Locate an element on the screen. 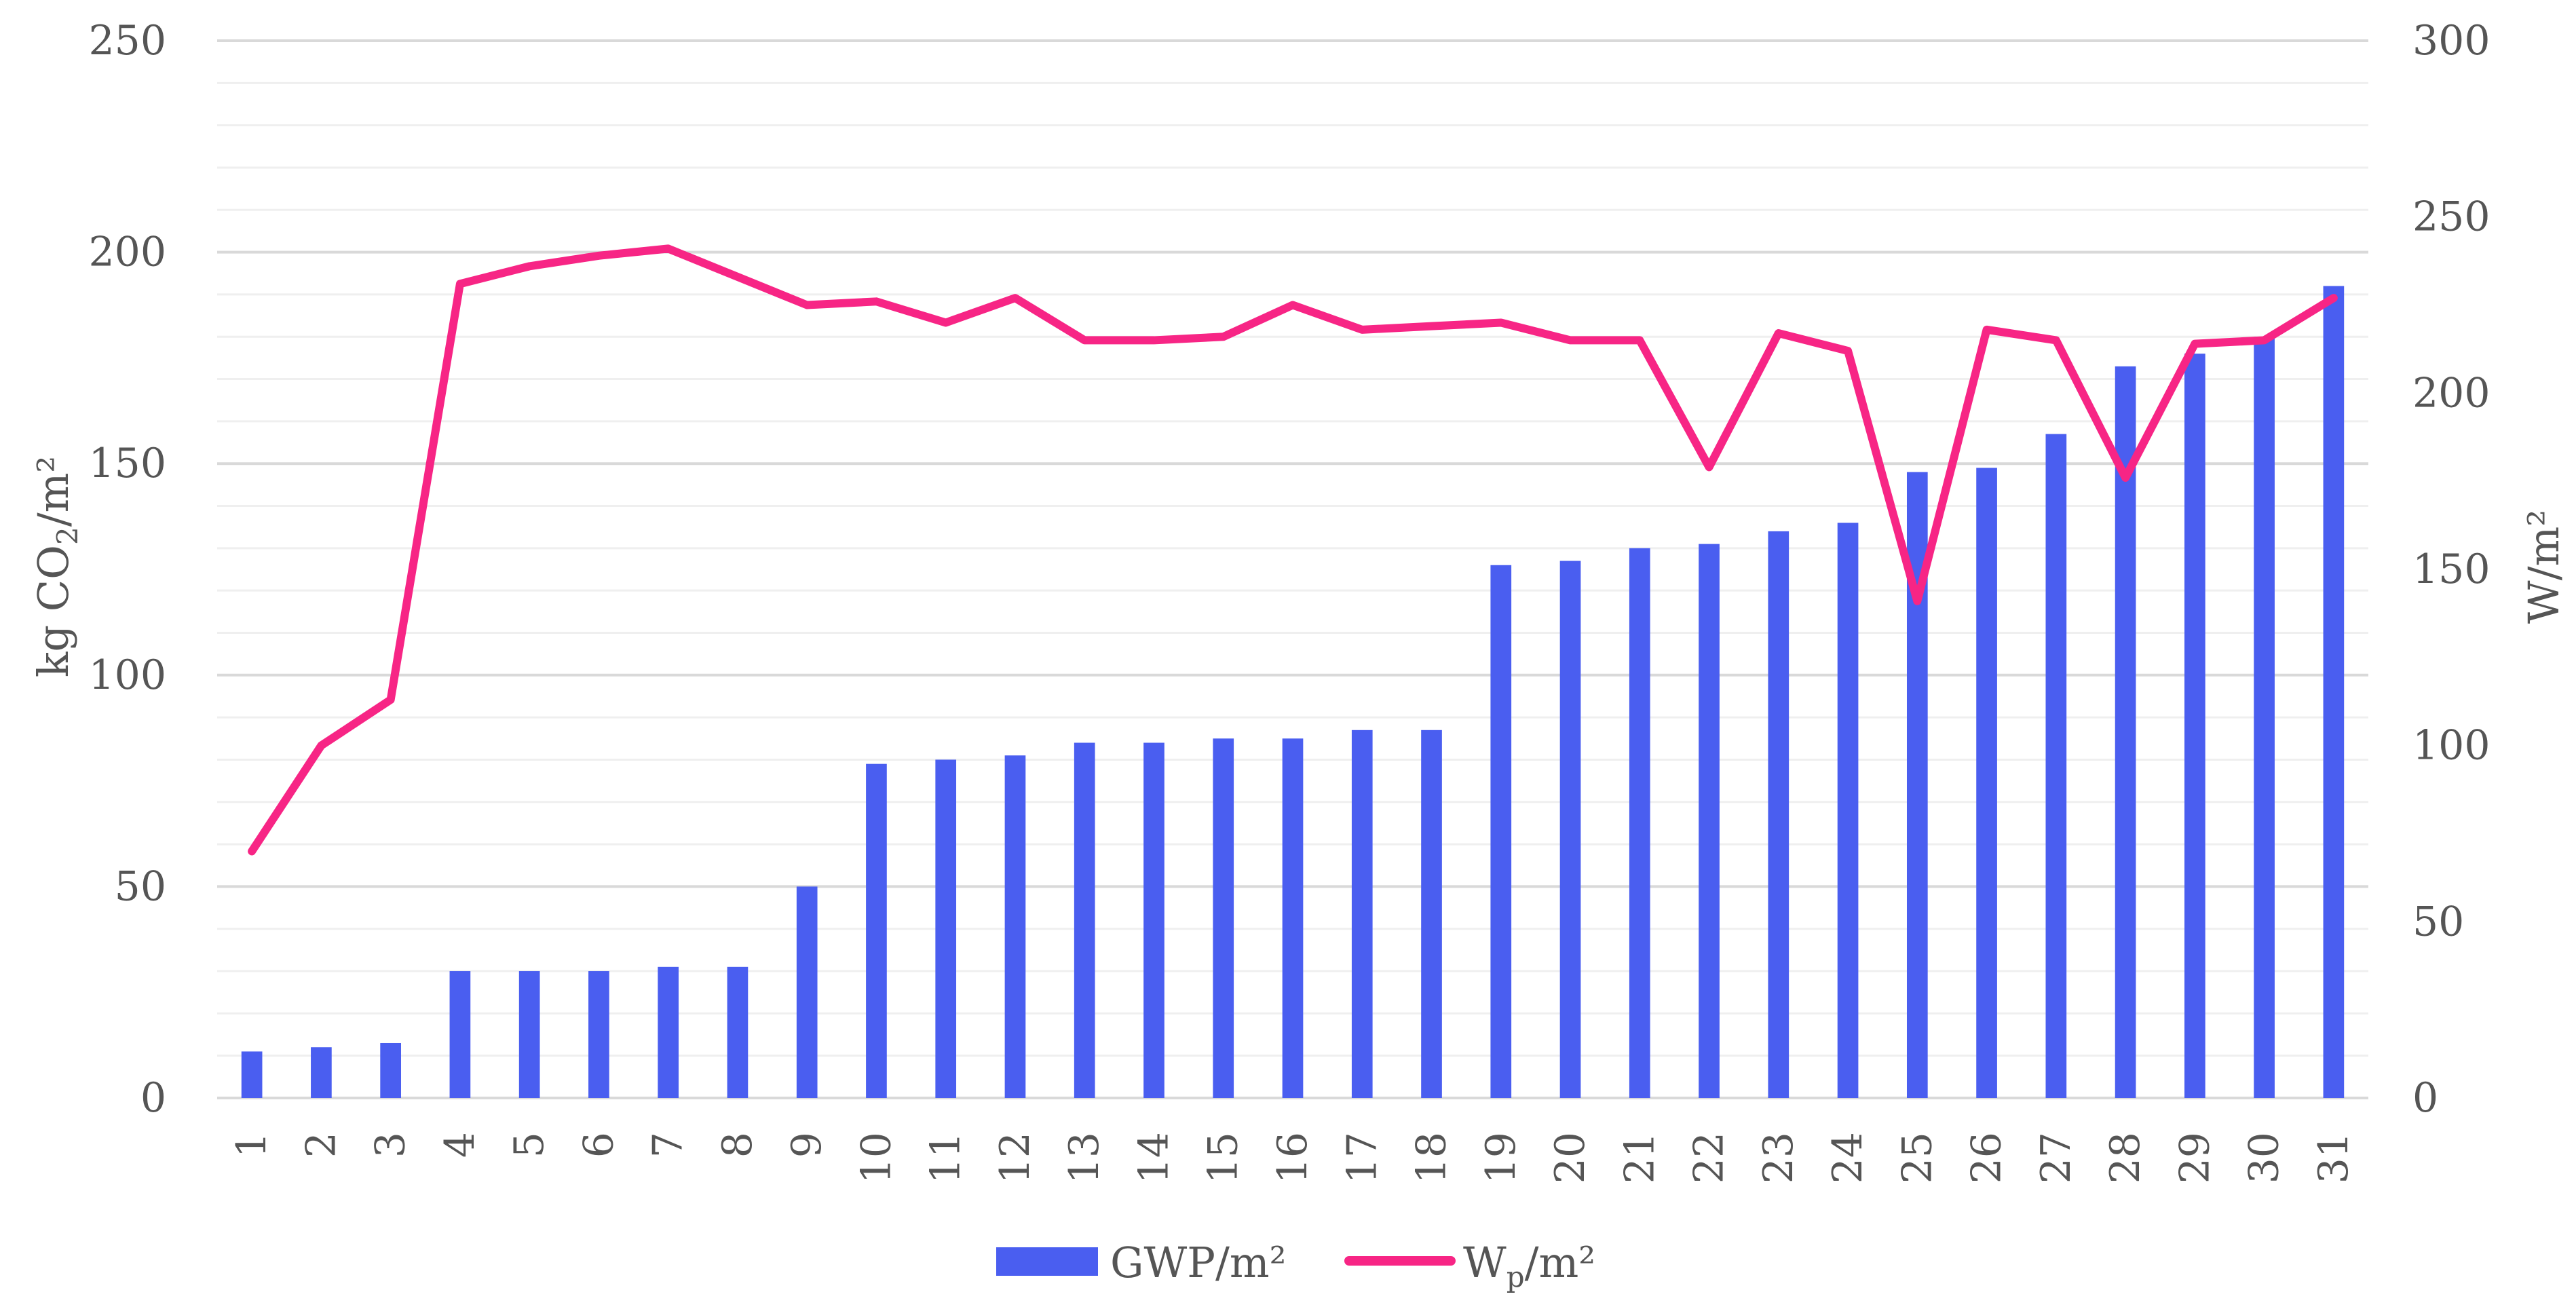 The width and height of the screenshot is (2576, 1307). x-tick-label: 2 is located at coordinates (321, 1145).